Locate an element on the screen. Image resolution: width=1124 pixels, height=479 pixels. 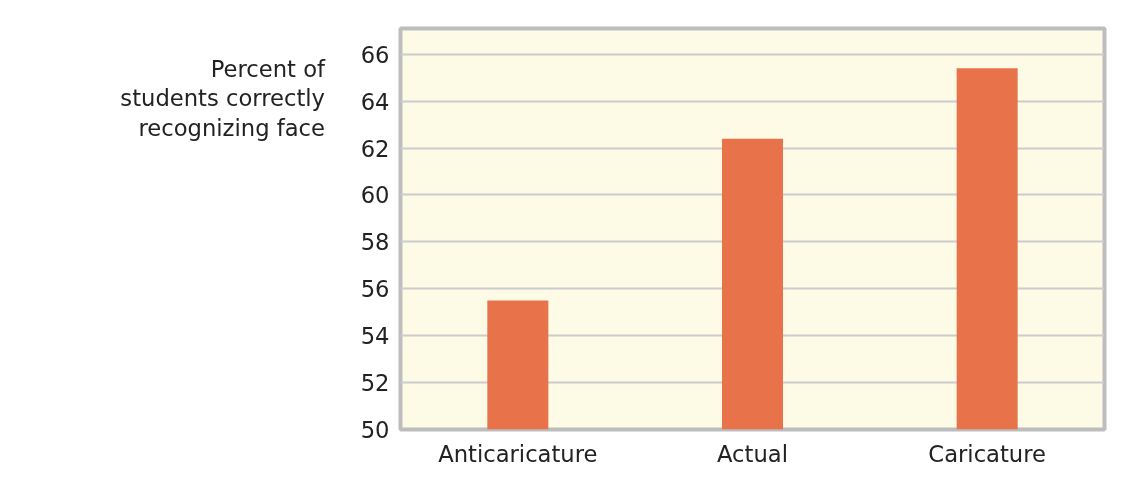
y-tick-label: 62 is located at coordinates (375, 148).